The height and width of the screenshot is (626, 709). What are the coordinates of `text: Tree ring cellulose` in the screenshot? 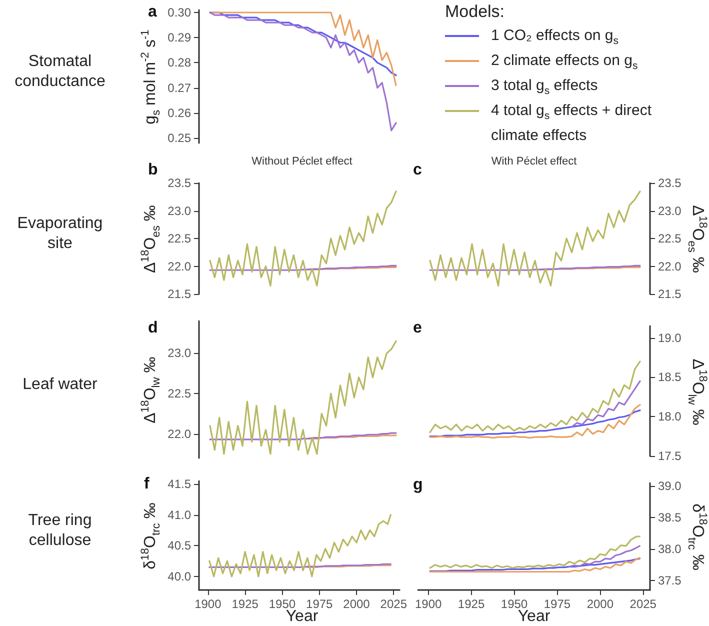 It's located at (60, 530).